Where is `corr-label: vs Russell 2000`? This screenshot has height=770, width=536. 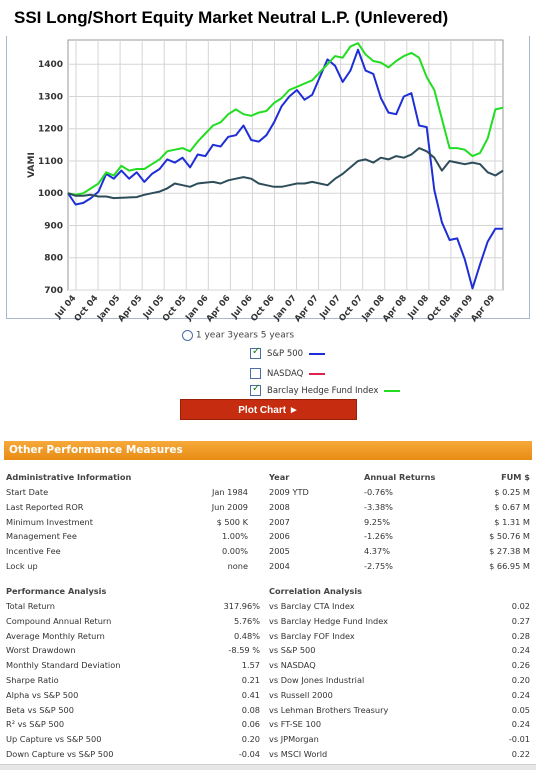 corr-label: vs Russell 2000 is located at coordinates (301, 694).